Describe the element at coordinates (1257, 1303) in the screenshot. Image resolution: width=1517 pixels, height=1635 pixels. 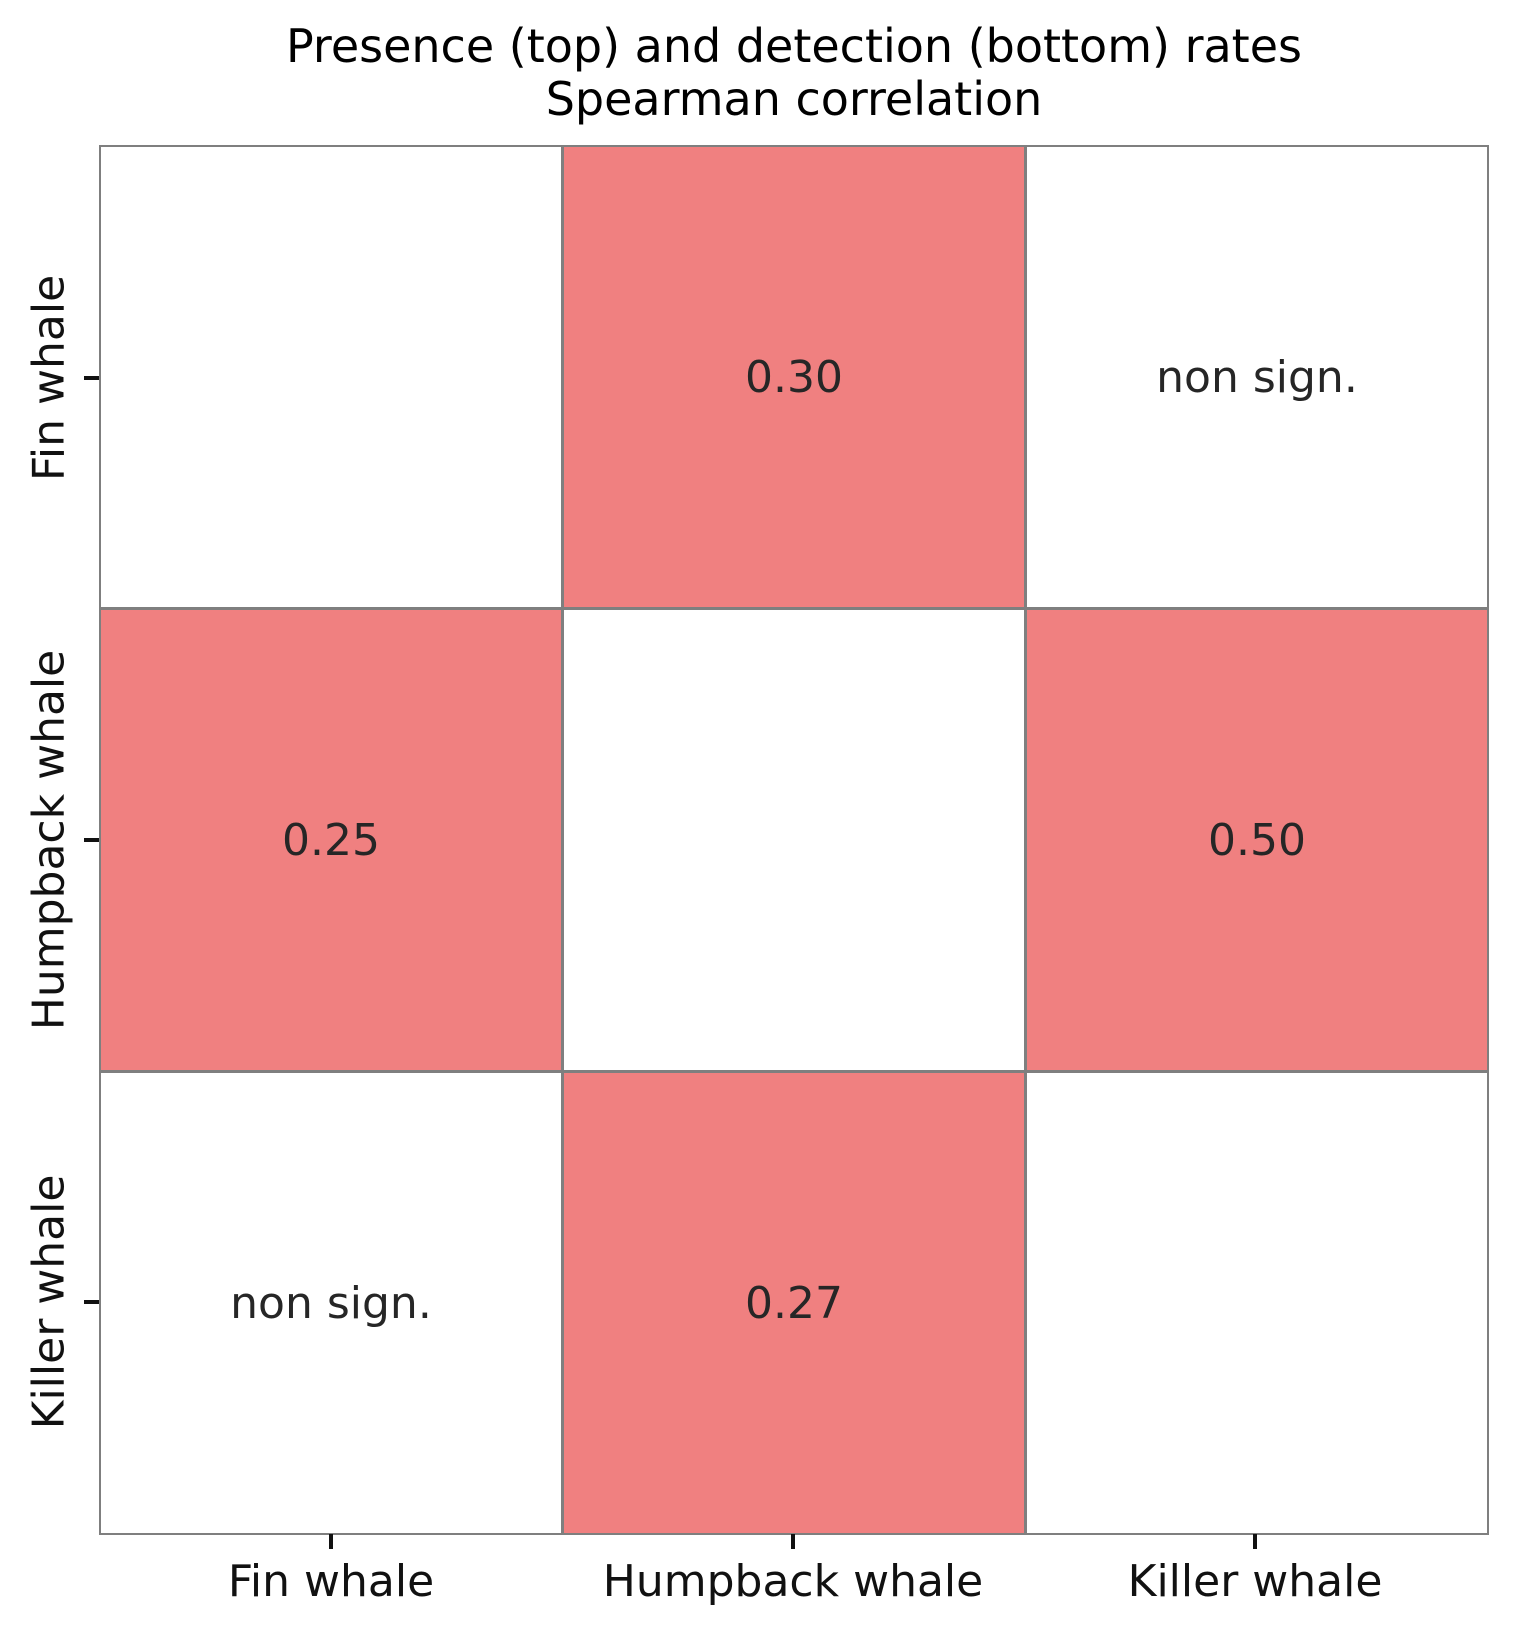
I see `heatmap-cell-r2c2` at that location.